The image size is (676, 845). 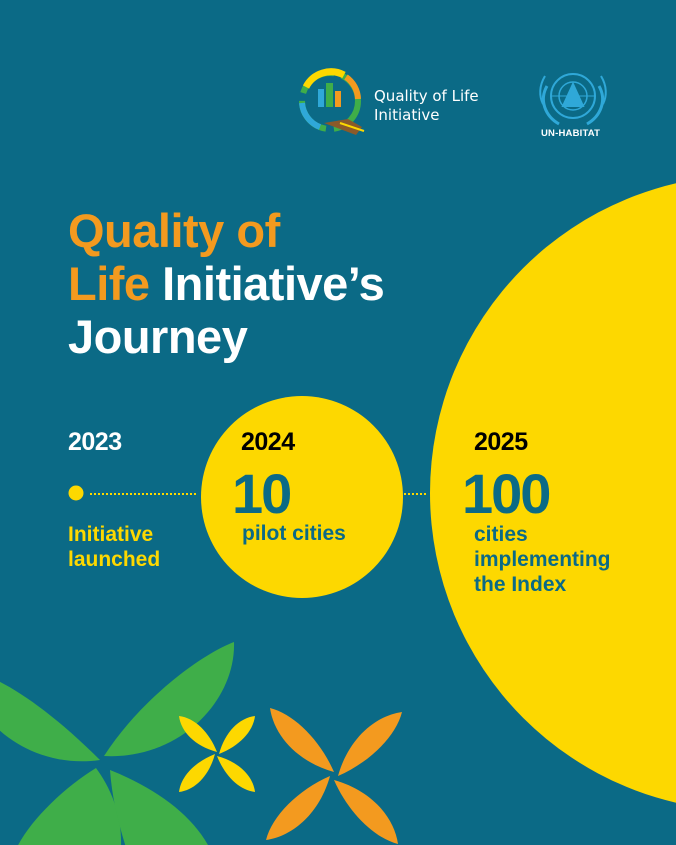 I want to click on quality-of-life-logo-icon, so click(x=332, y=101).